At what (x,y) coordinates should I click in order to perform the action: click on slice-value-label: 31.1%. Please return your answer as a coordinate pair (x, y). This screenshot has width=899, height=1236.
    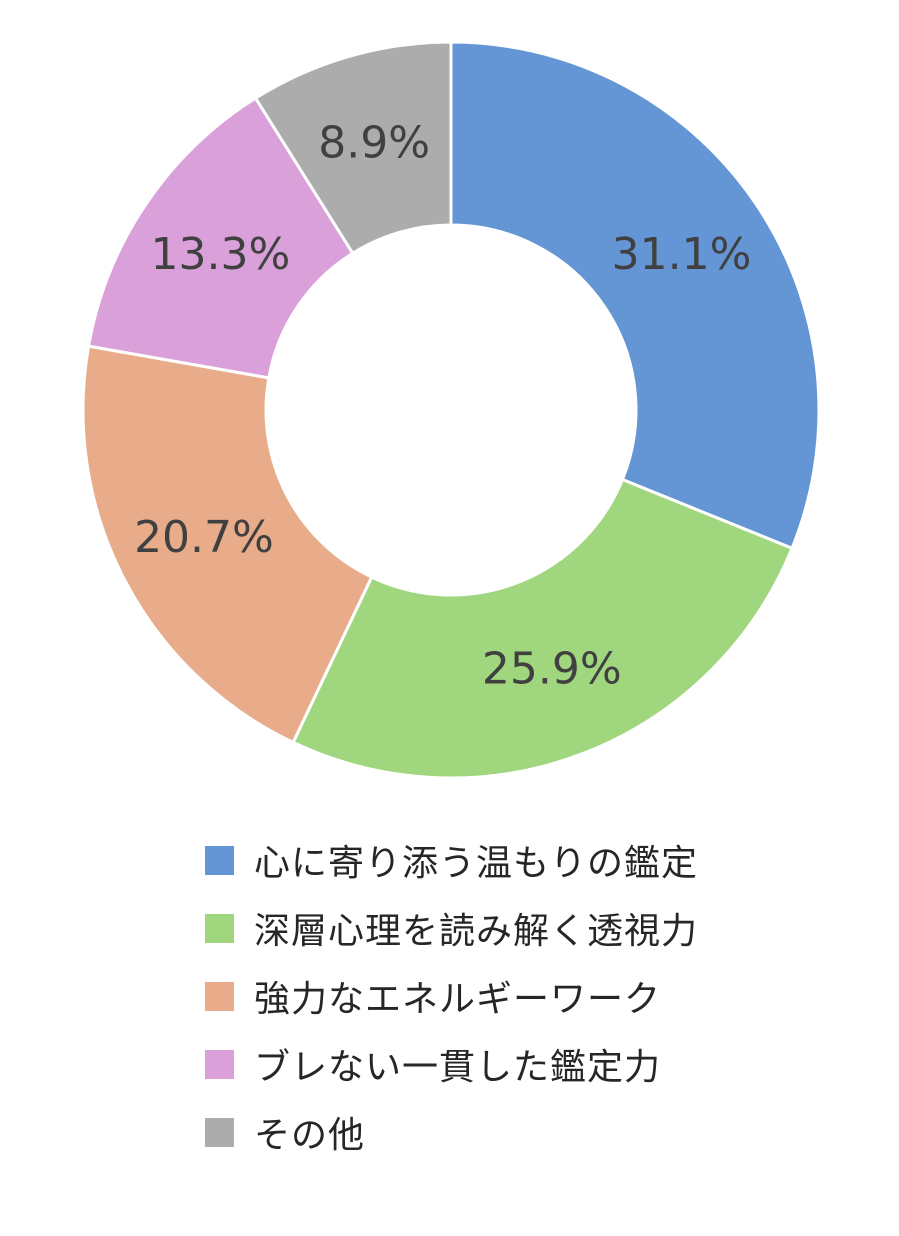
    Looking at the image, I should click on (682, 254).